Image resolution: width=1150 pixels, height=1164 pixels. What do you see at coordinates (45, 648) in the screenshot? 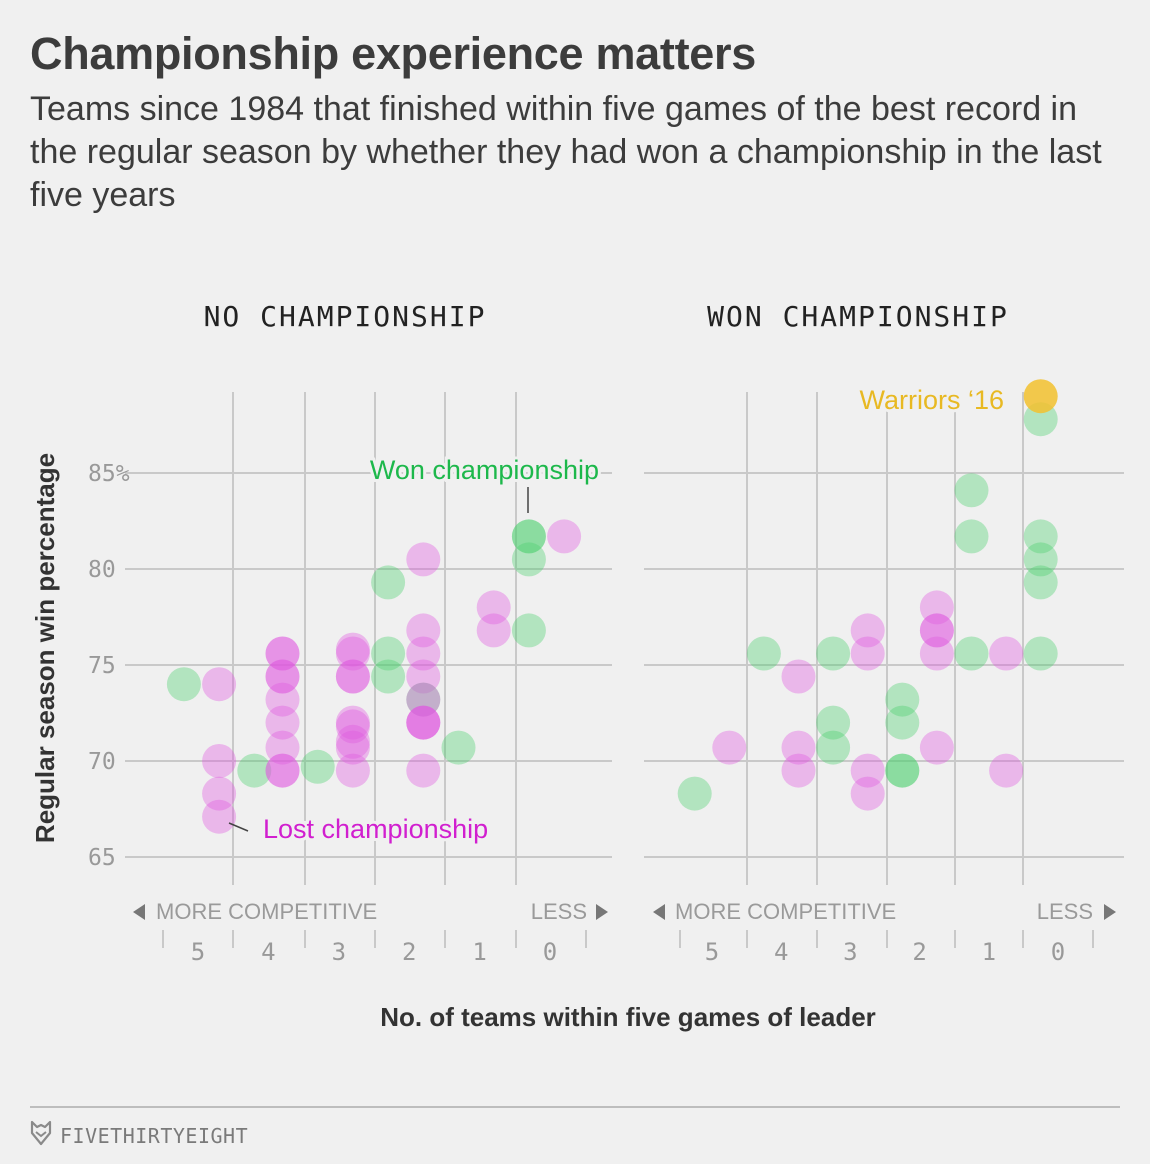
I see `y-axis-label: Regular season win percentage` at bounding box center [45, 648].